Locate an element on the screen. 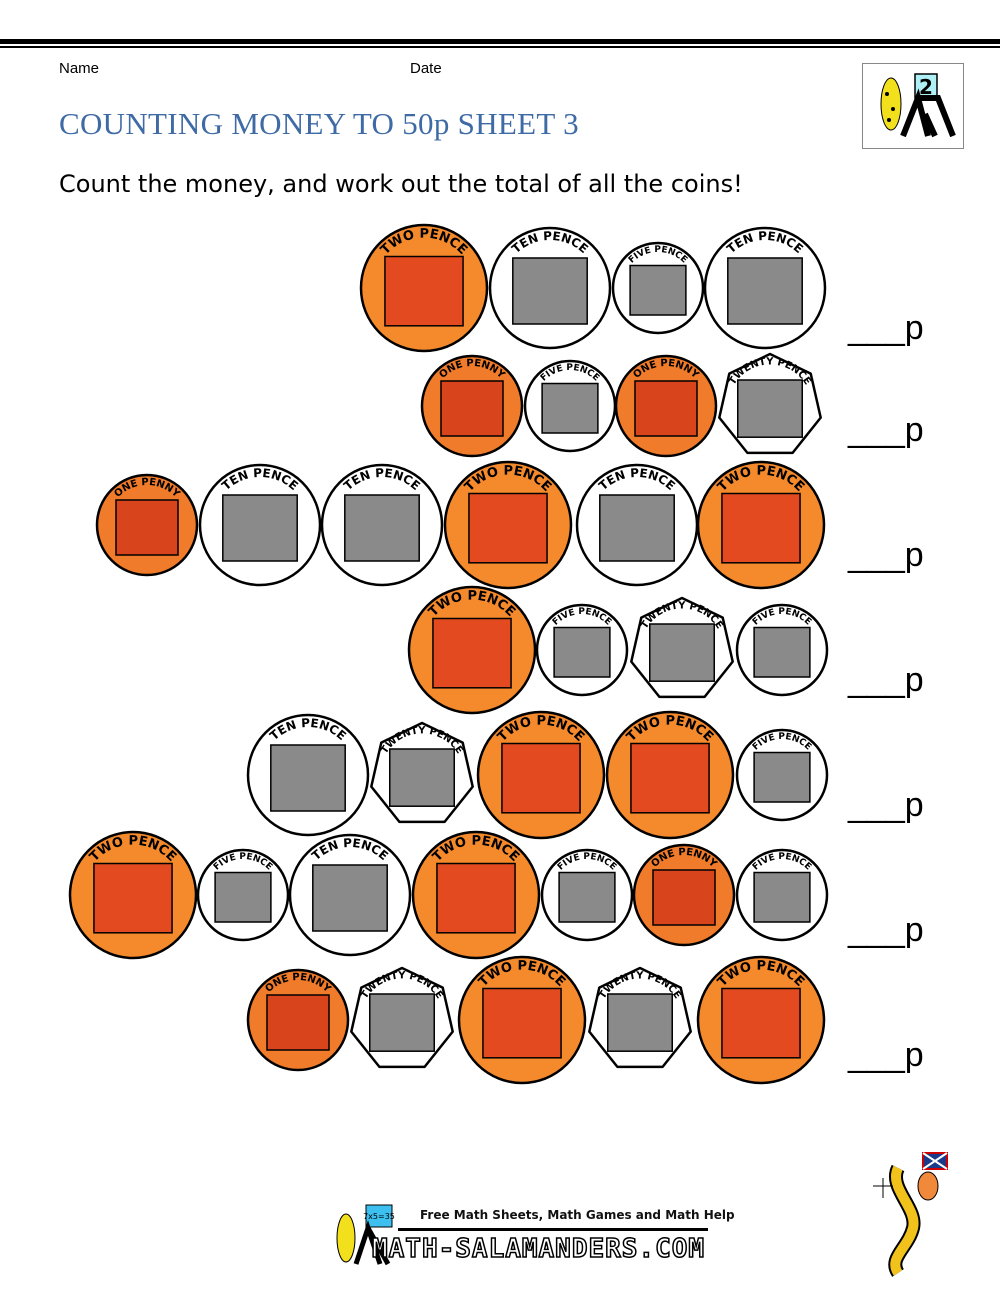  grade-number: 2 is located at coordinates (926, 87).